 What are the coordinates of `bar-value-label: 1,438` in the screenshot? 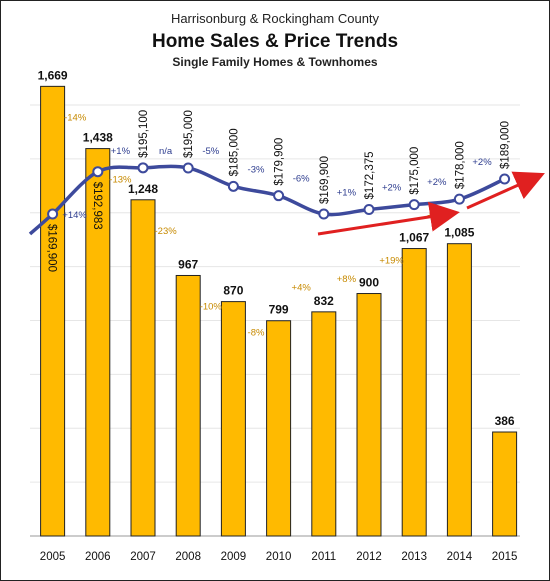 It's located at (98, 138).